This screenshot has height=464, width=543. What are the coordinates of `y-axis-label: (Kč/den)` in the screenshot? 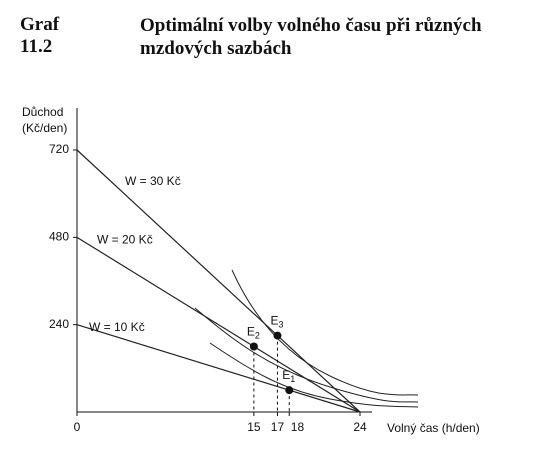 It's located at (44, 128).